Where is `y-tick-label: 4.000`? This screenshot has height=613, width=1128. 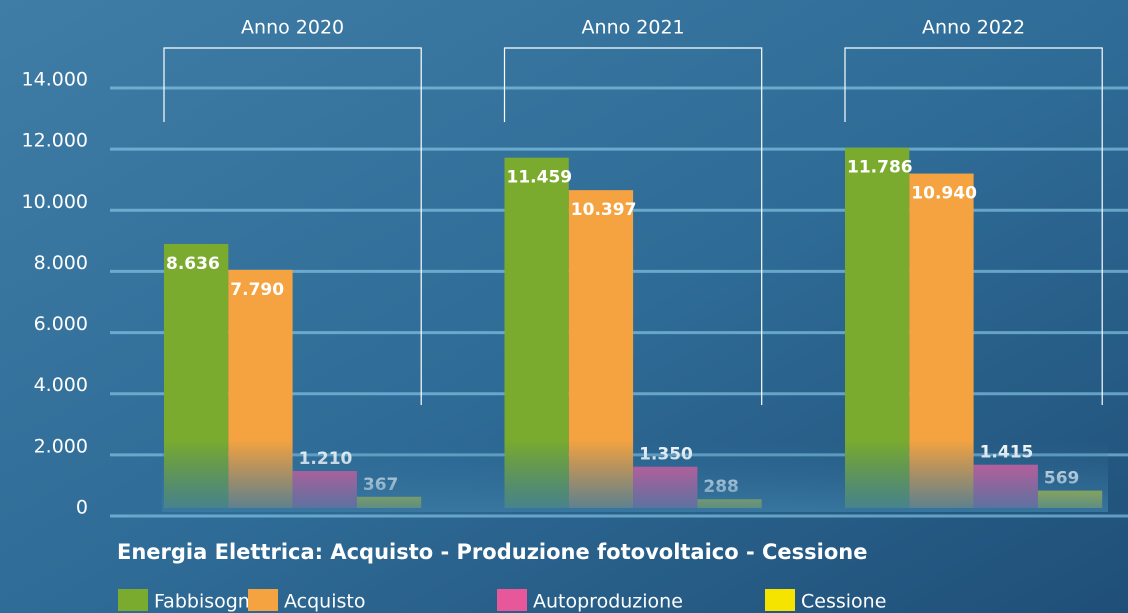 y-tick-label: 4.000 is located at coordinates (61, 385).